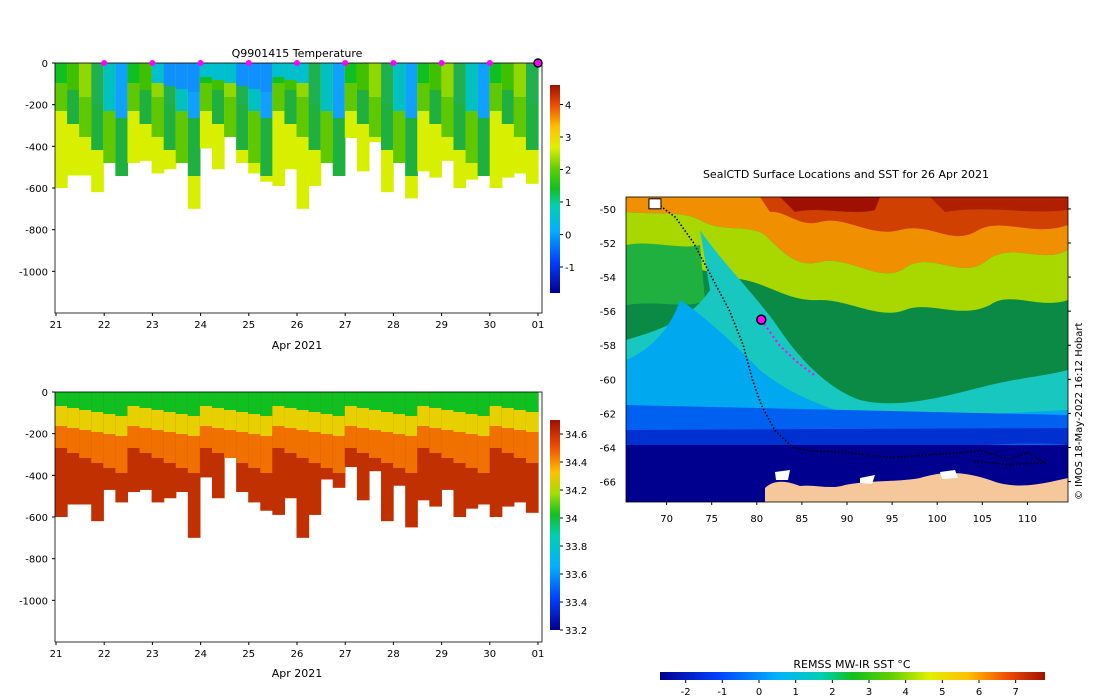 Image resolution: width=1100 pixels, height=700 pixels. Describe the element at coordinates (802, 519) in the screenshot. I see `longitude-tick-label: 85` at that location.